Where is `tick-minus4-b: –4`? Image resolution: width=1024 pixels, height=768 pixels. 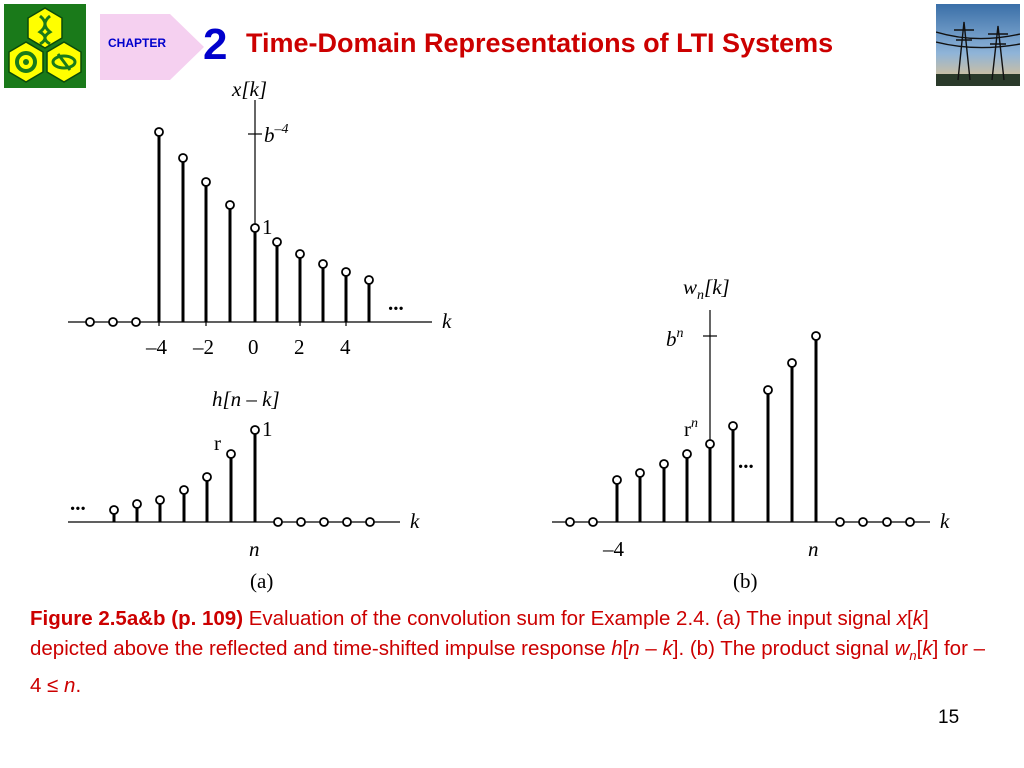 tick-minus4-b: –4 is located at coordinates (613, 549).